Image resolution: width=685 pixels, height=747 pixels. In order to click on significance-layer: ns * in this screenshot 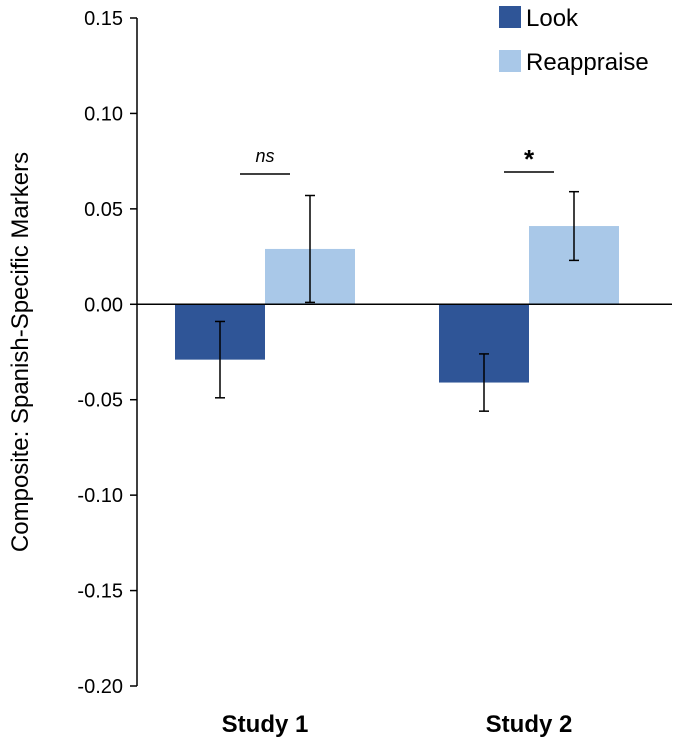, I will do `click(397, 159)`.